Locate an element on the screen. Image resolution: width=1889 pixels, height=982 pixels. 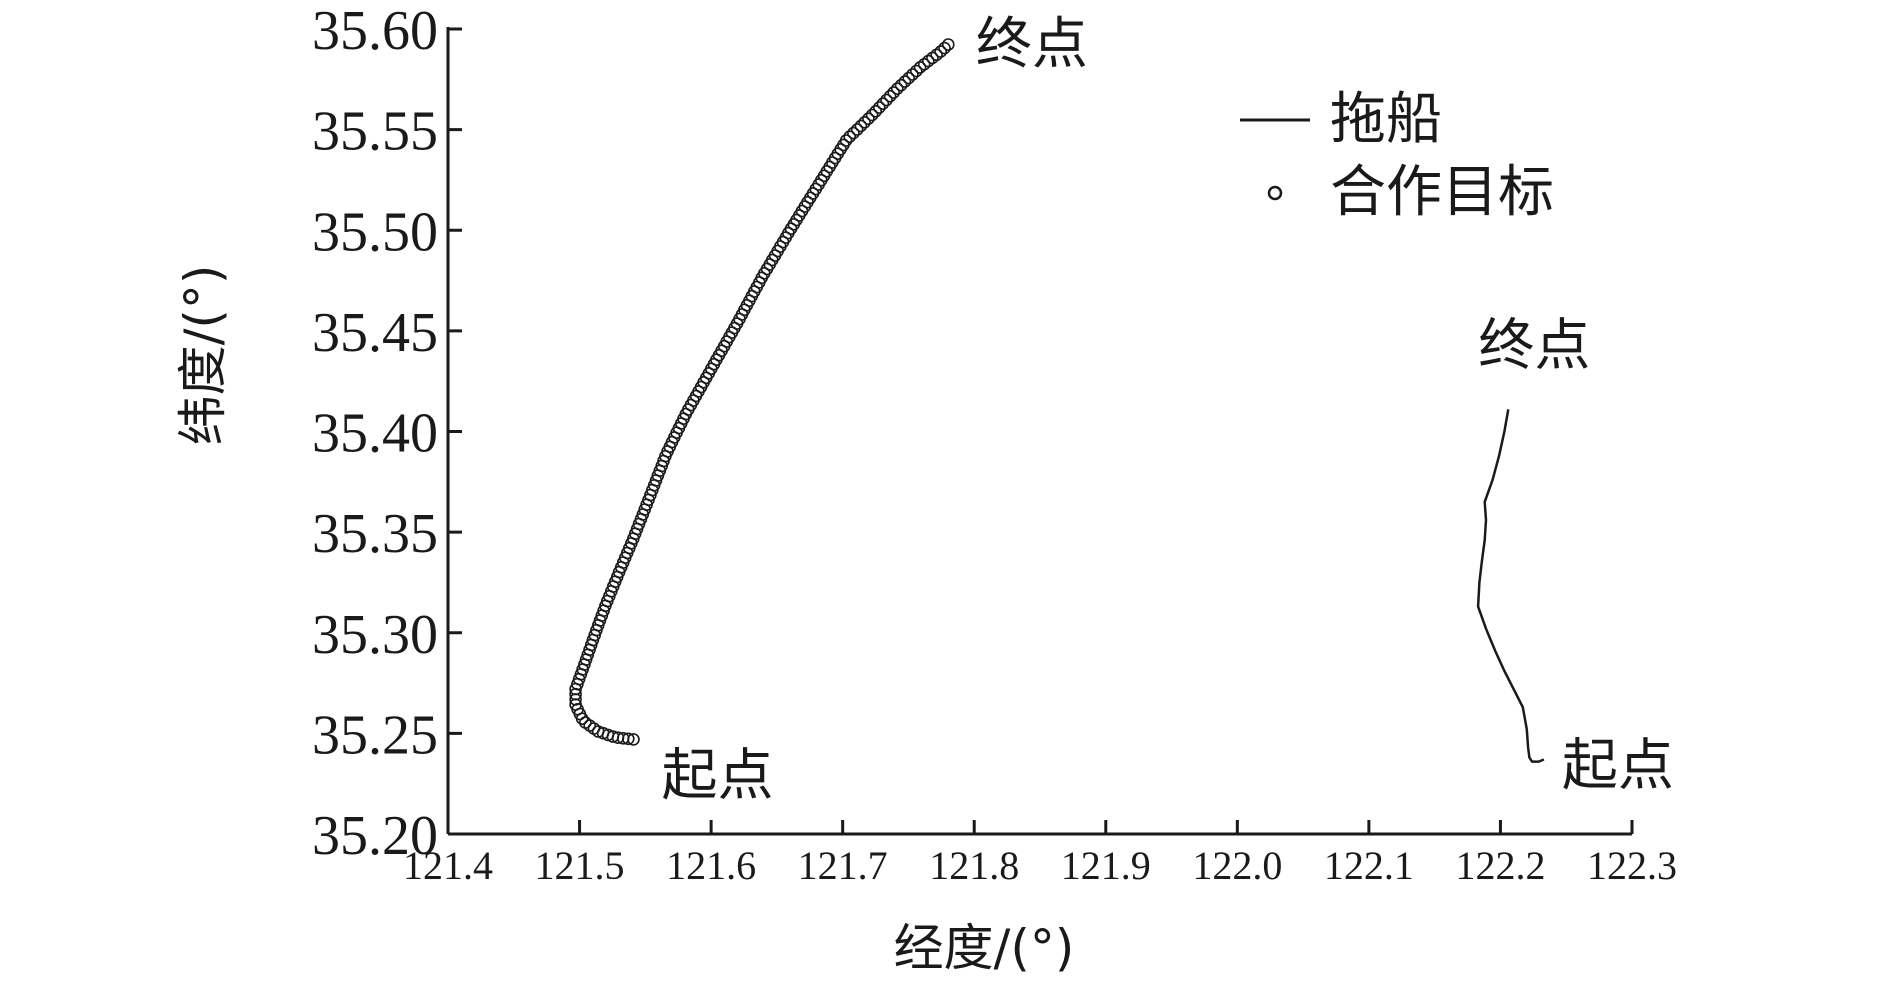
series-markers-target is located at coordinates (762, 392).